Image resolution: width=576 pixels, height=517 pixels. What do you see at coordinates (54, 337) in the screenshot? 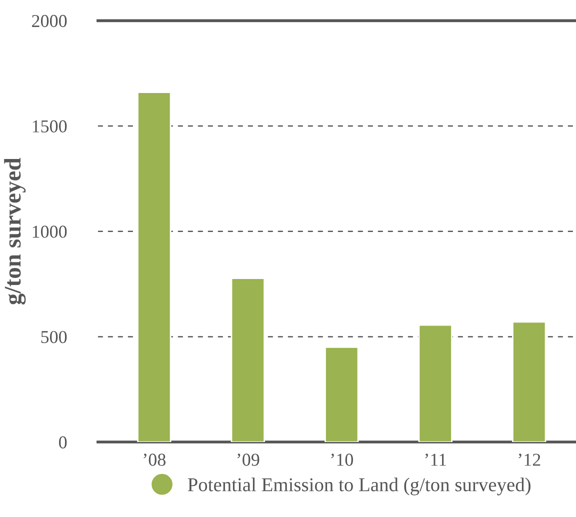
I see `y-tick-label: 500` at bounding box center [54, 337].